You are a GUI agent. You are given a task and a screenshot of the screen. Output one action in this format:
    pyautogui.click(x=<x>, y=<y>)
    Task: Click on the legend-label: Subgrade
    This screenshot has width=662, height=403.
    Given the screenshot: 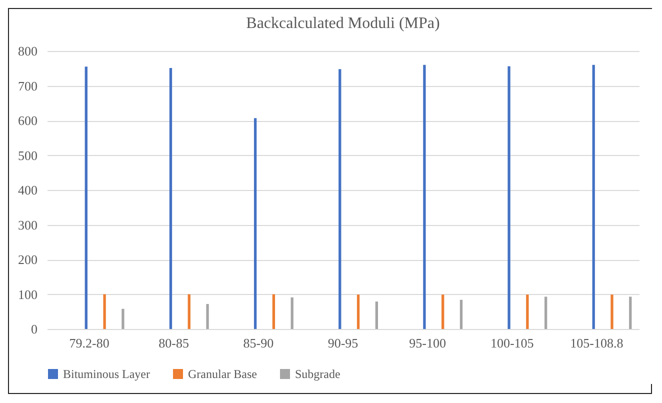 What is the action you would take?
    pyautogui.click(x=317, y=374)
    